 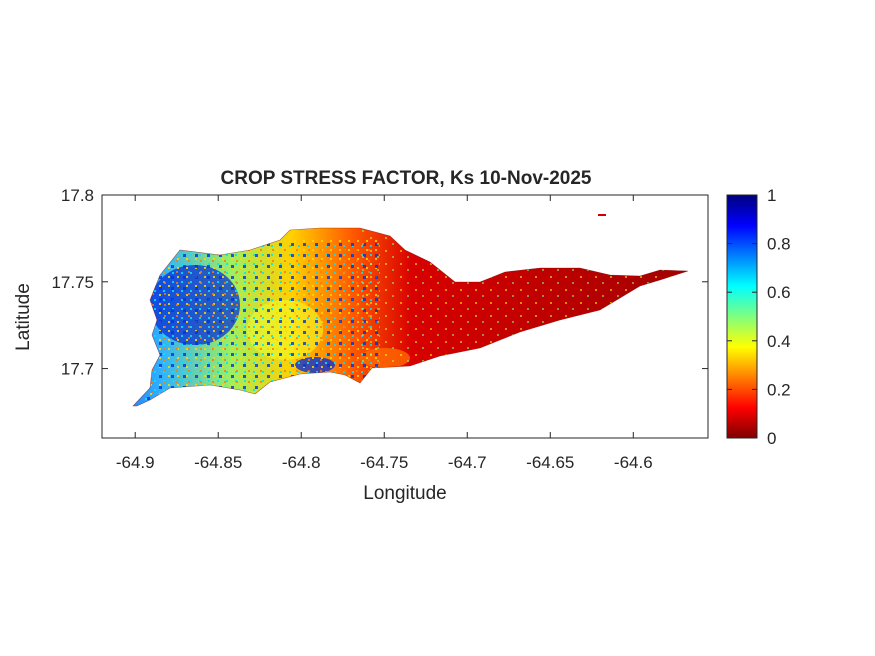 What do you see at coordinates (467, 462) in the screenshot?
I see `x-tick-label: -64.7` at bounding box center [467, 462].